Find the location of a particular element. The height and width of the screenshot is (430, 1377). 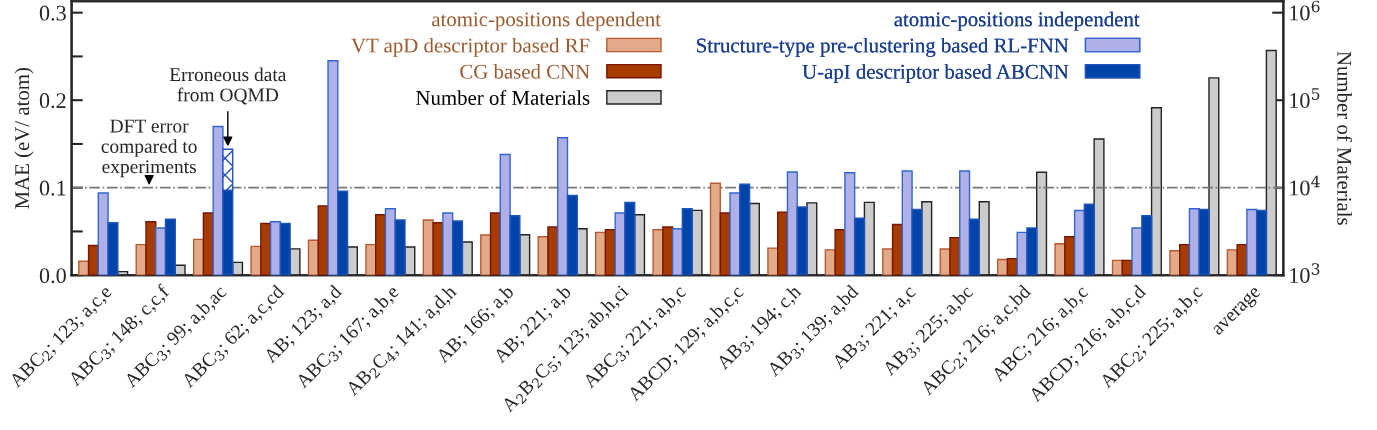

legend-label: CG based CNN is located at coordinates (525, 71).